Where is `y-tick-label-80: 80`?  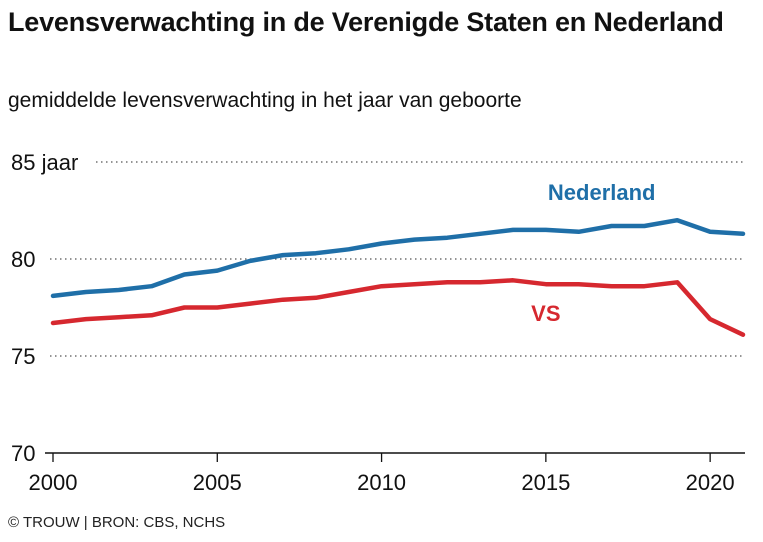
y-tick-label-80: 80 is located at coordinates (23, 259).